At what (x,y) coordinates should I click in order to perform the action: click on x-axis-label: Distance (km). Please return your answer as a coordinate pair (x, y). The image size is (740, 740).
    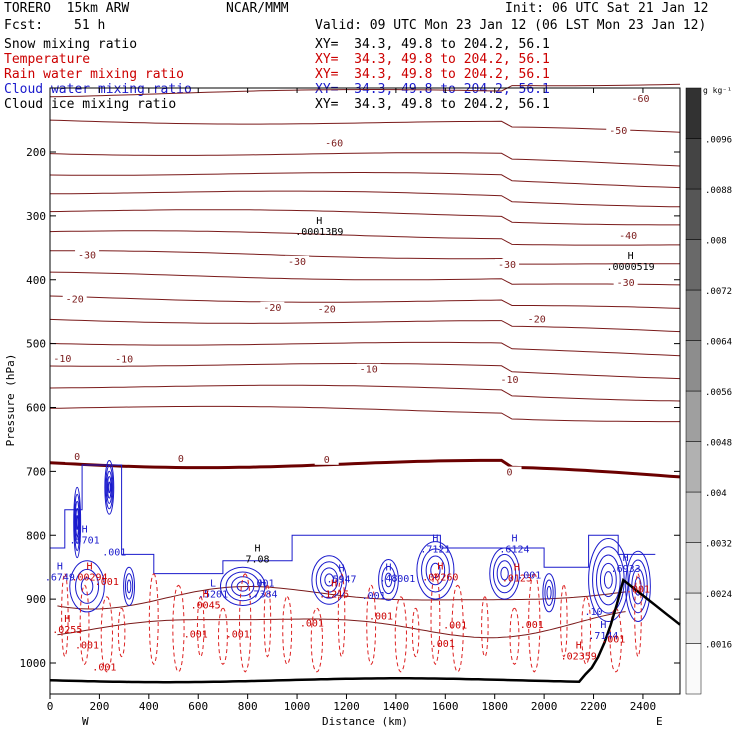
    Looking at the image, I should click on (365, 721).